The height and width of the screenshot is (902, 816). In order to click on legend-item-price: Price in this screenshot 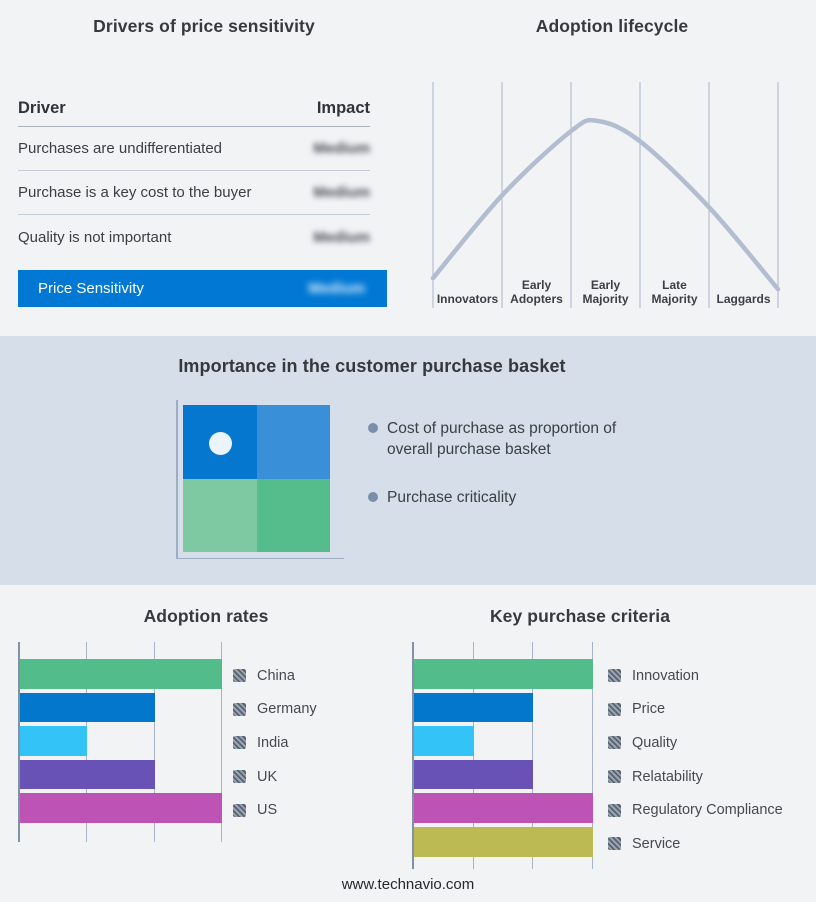, I will do `click(695, 710)`.